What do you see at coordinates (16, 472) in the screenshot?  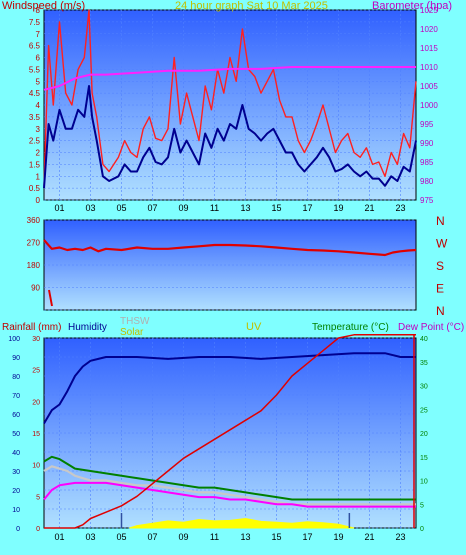 I see `humidity-ytick: 30` at bounding box center [16, 472].